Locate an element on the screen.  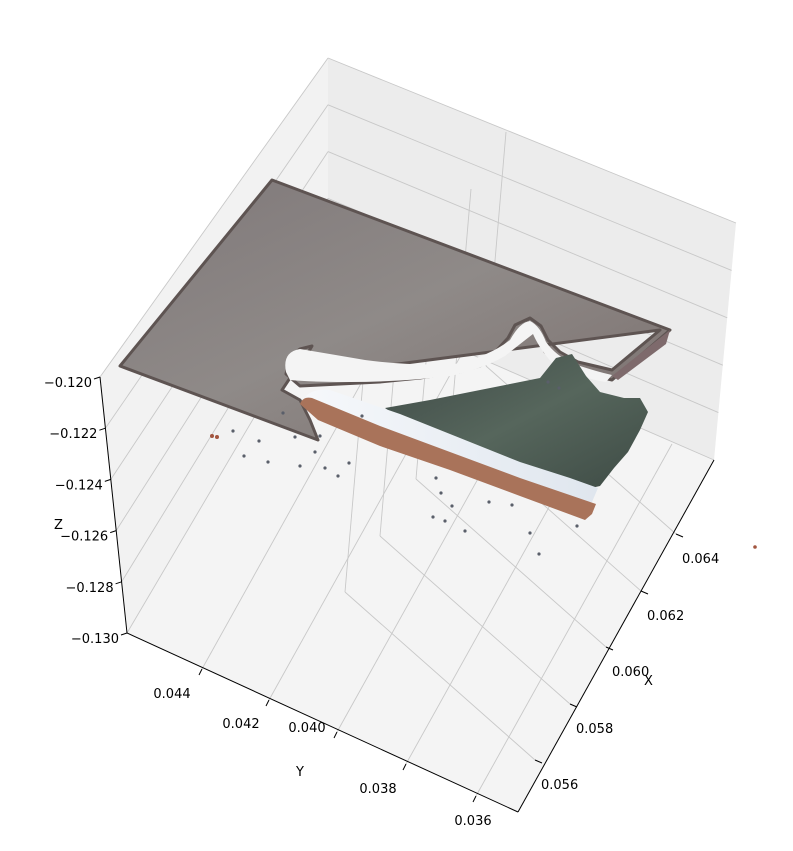
x-tick-label: 0.056 is located at coordinates (559, 785).